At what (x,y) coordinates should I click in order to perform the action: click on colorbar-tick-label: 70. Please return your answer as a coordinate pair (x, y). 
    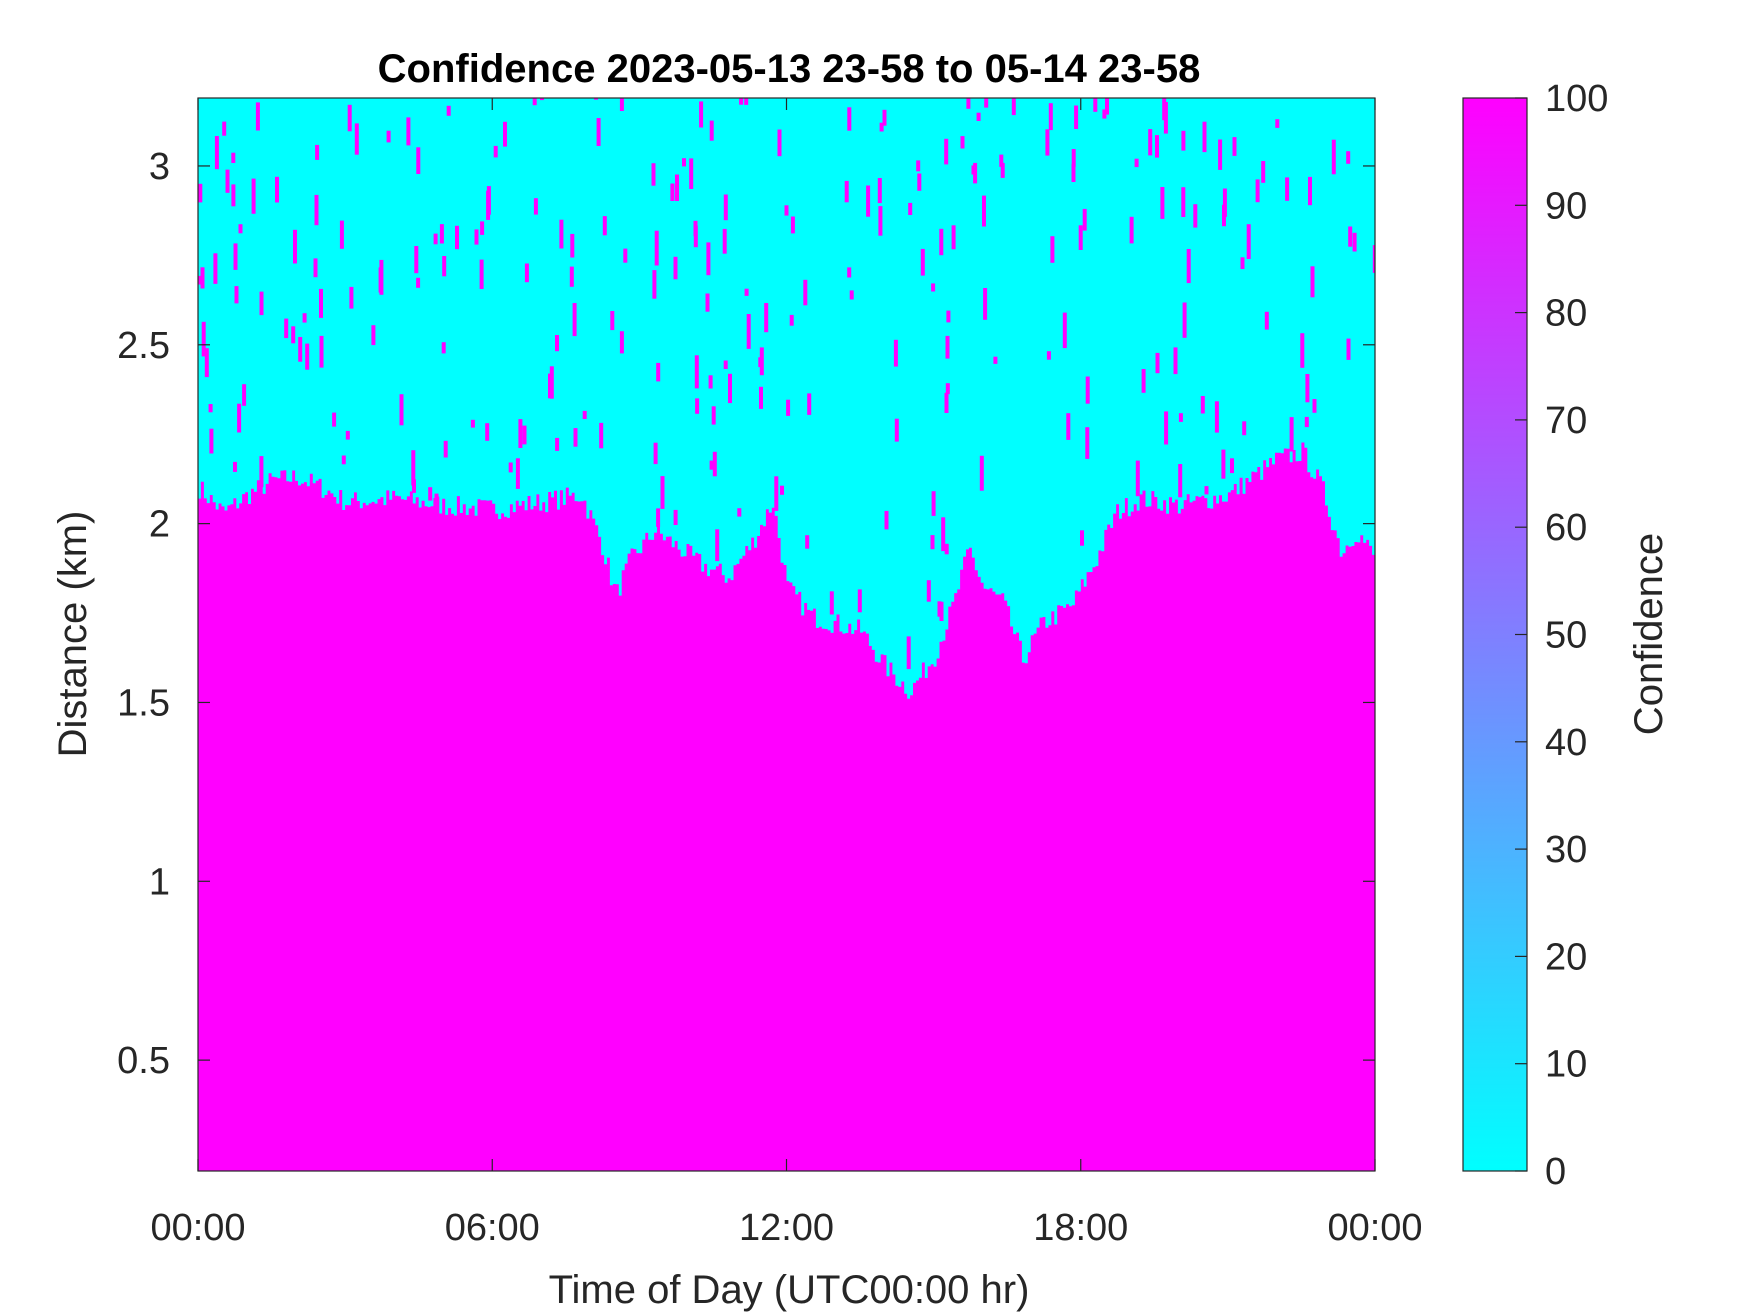
    Looking at the image, I should click on (1566, 421).